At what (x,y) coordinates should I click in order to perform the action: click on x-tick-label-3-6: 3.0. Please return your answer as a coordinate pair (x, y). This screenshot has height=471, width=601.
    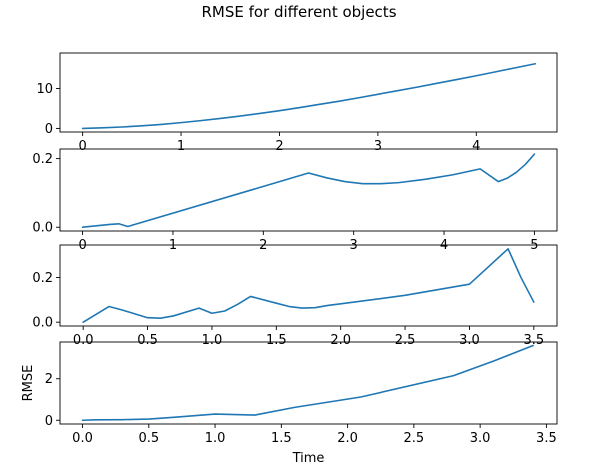
    Looking at the image, I should click on (469, 340).